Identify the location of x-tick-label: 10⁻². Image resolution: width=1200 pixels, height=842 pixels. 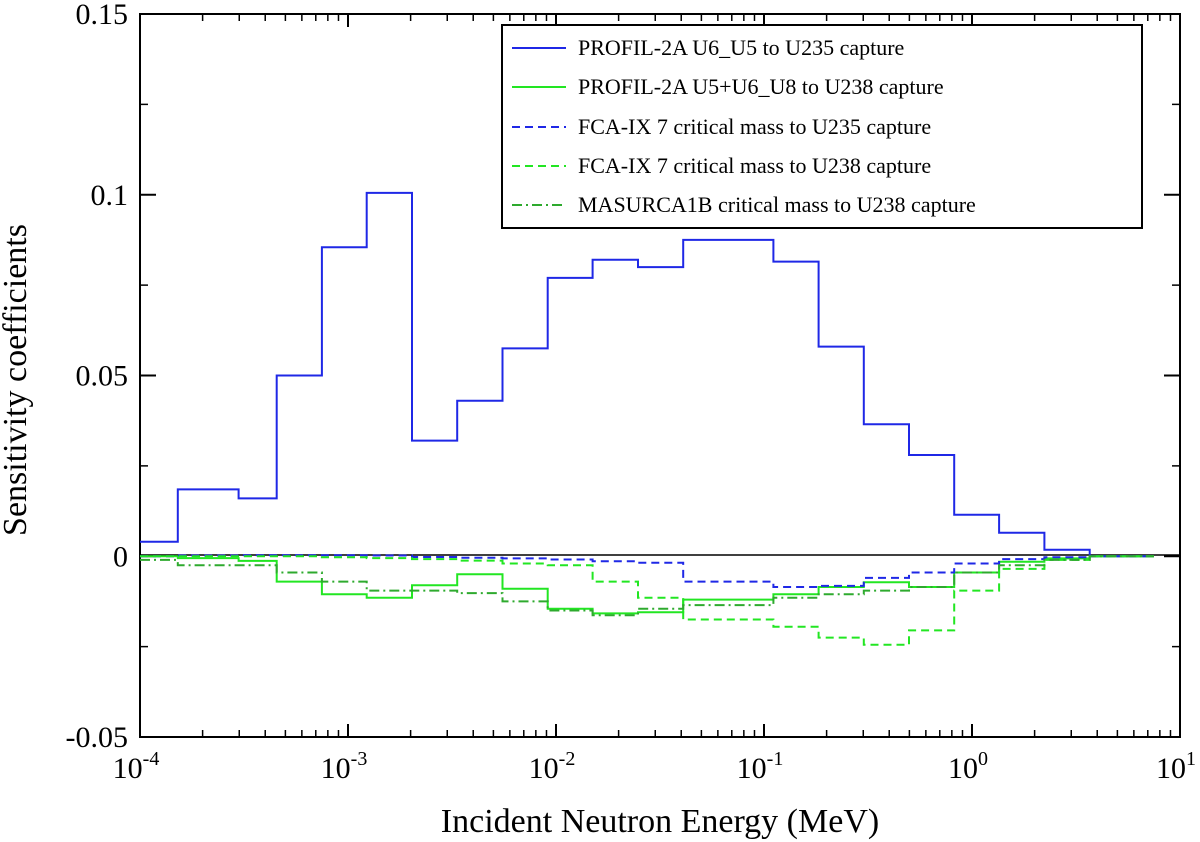
(552, 766).